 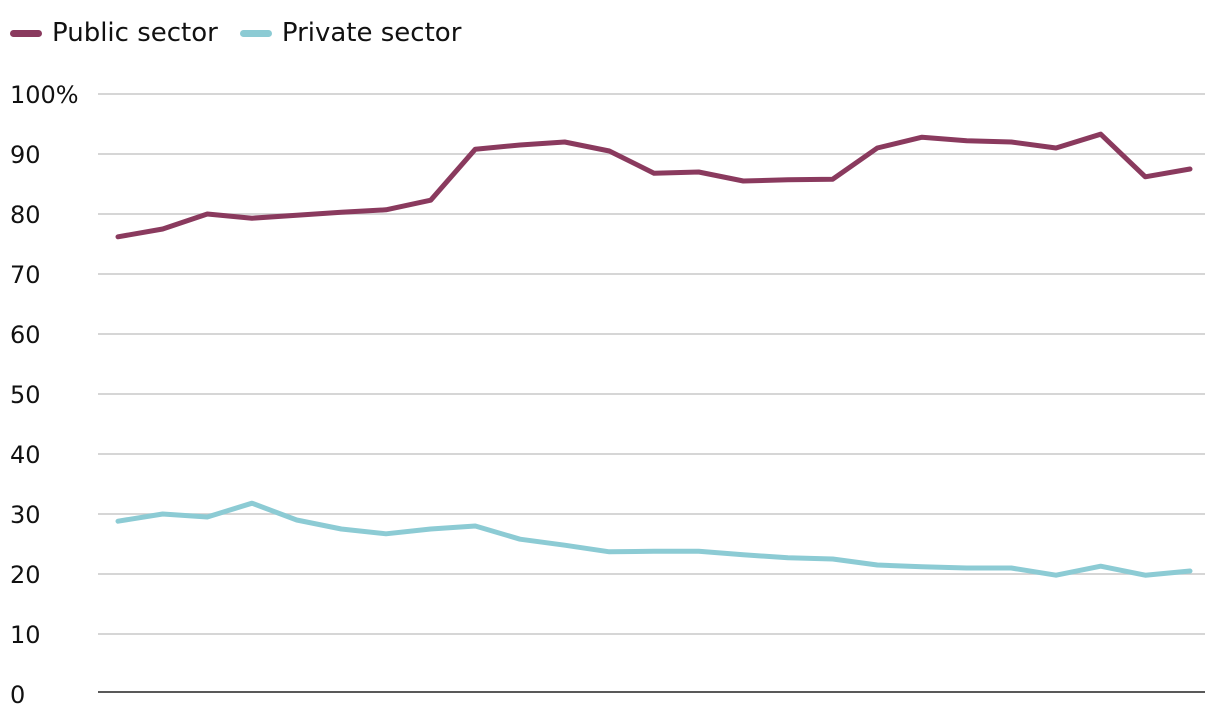 What do you see at coordinates (25, 215) in the screenshot?
I see `y-tick-label: 80` at bounding box center [25, 215].